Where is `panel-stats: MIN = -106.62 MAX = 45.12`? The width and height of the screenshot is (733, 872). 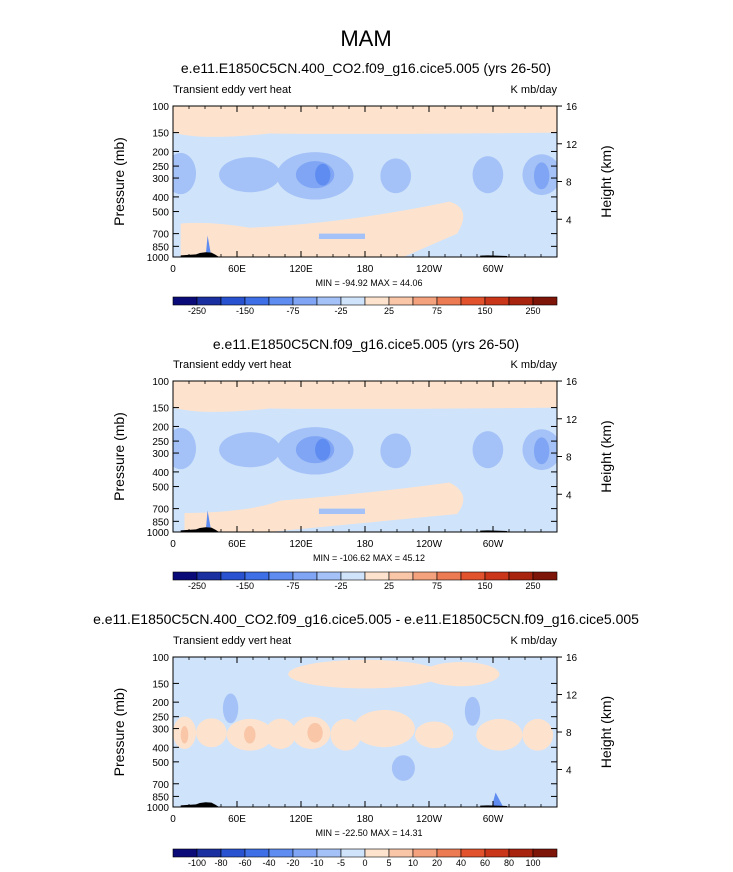
panel-stats: MIN = -106.62 MAX = 45.12 is located at coordinates (369, 558).